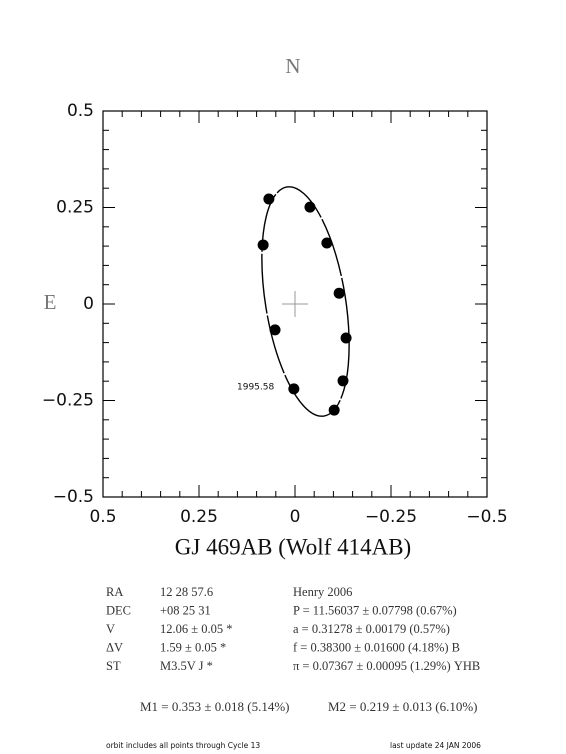 Image resolution: width=566 pixels, height=754 pixels. I want to click on north-label: N, so click(292, 66).